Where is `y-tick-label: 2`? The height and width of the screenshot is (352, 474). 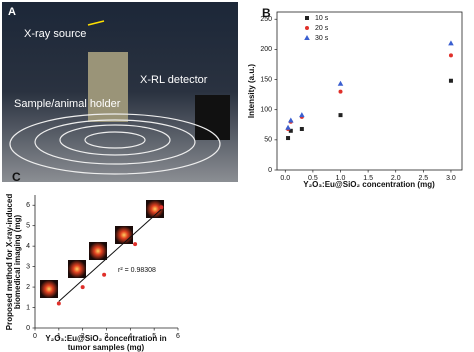
y-tick-label: 2 is located at coordinates (28, 287).